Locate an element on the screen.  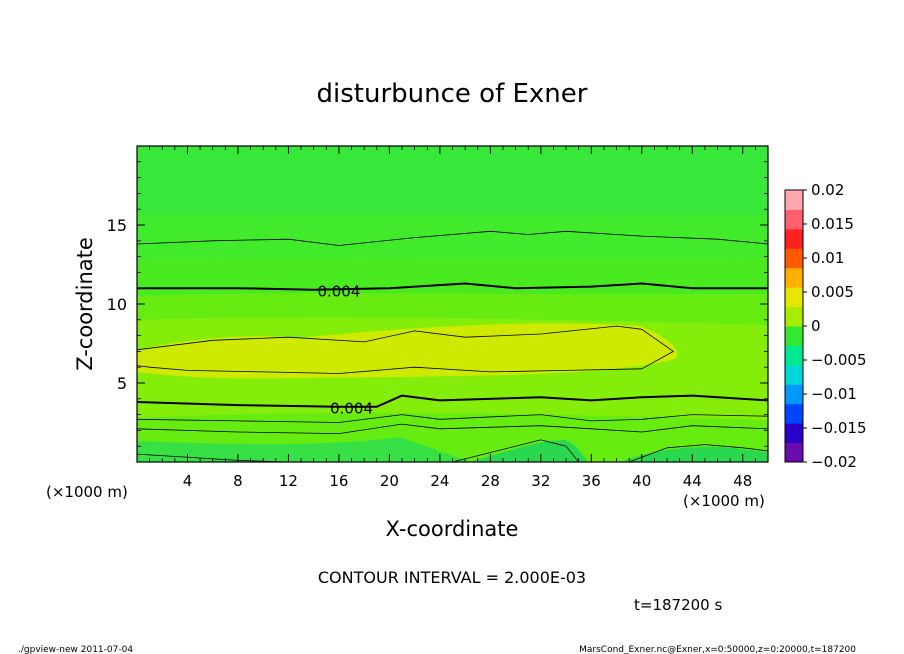
y-axis-title: Z-coordinate is located at coordinates (85, 304).